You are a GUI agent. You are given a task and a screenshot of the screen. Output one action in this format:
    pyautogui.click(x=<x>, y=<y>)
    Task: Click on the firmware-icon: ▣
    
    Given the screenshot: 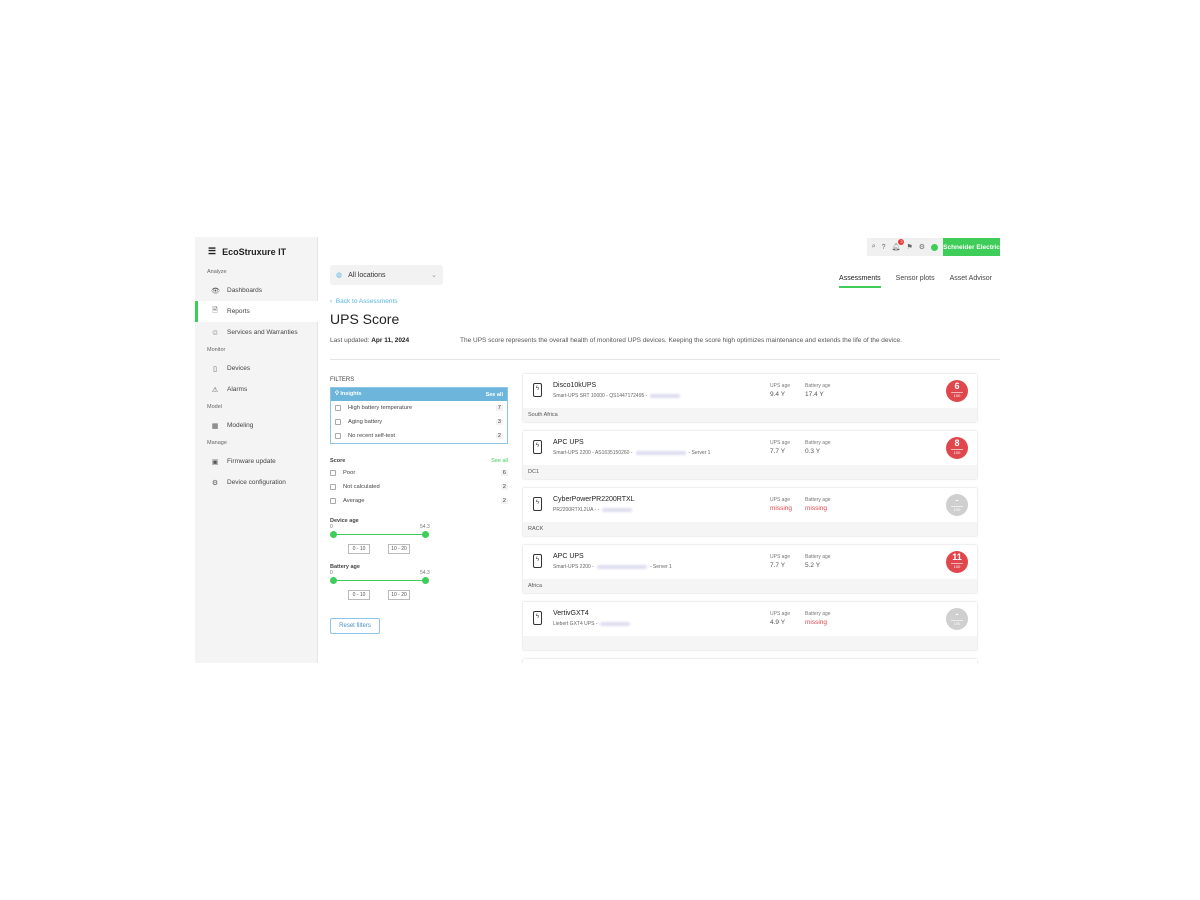 What is the action you would take?
    pyautogui.click(x=215, y=462)
    